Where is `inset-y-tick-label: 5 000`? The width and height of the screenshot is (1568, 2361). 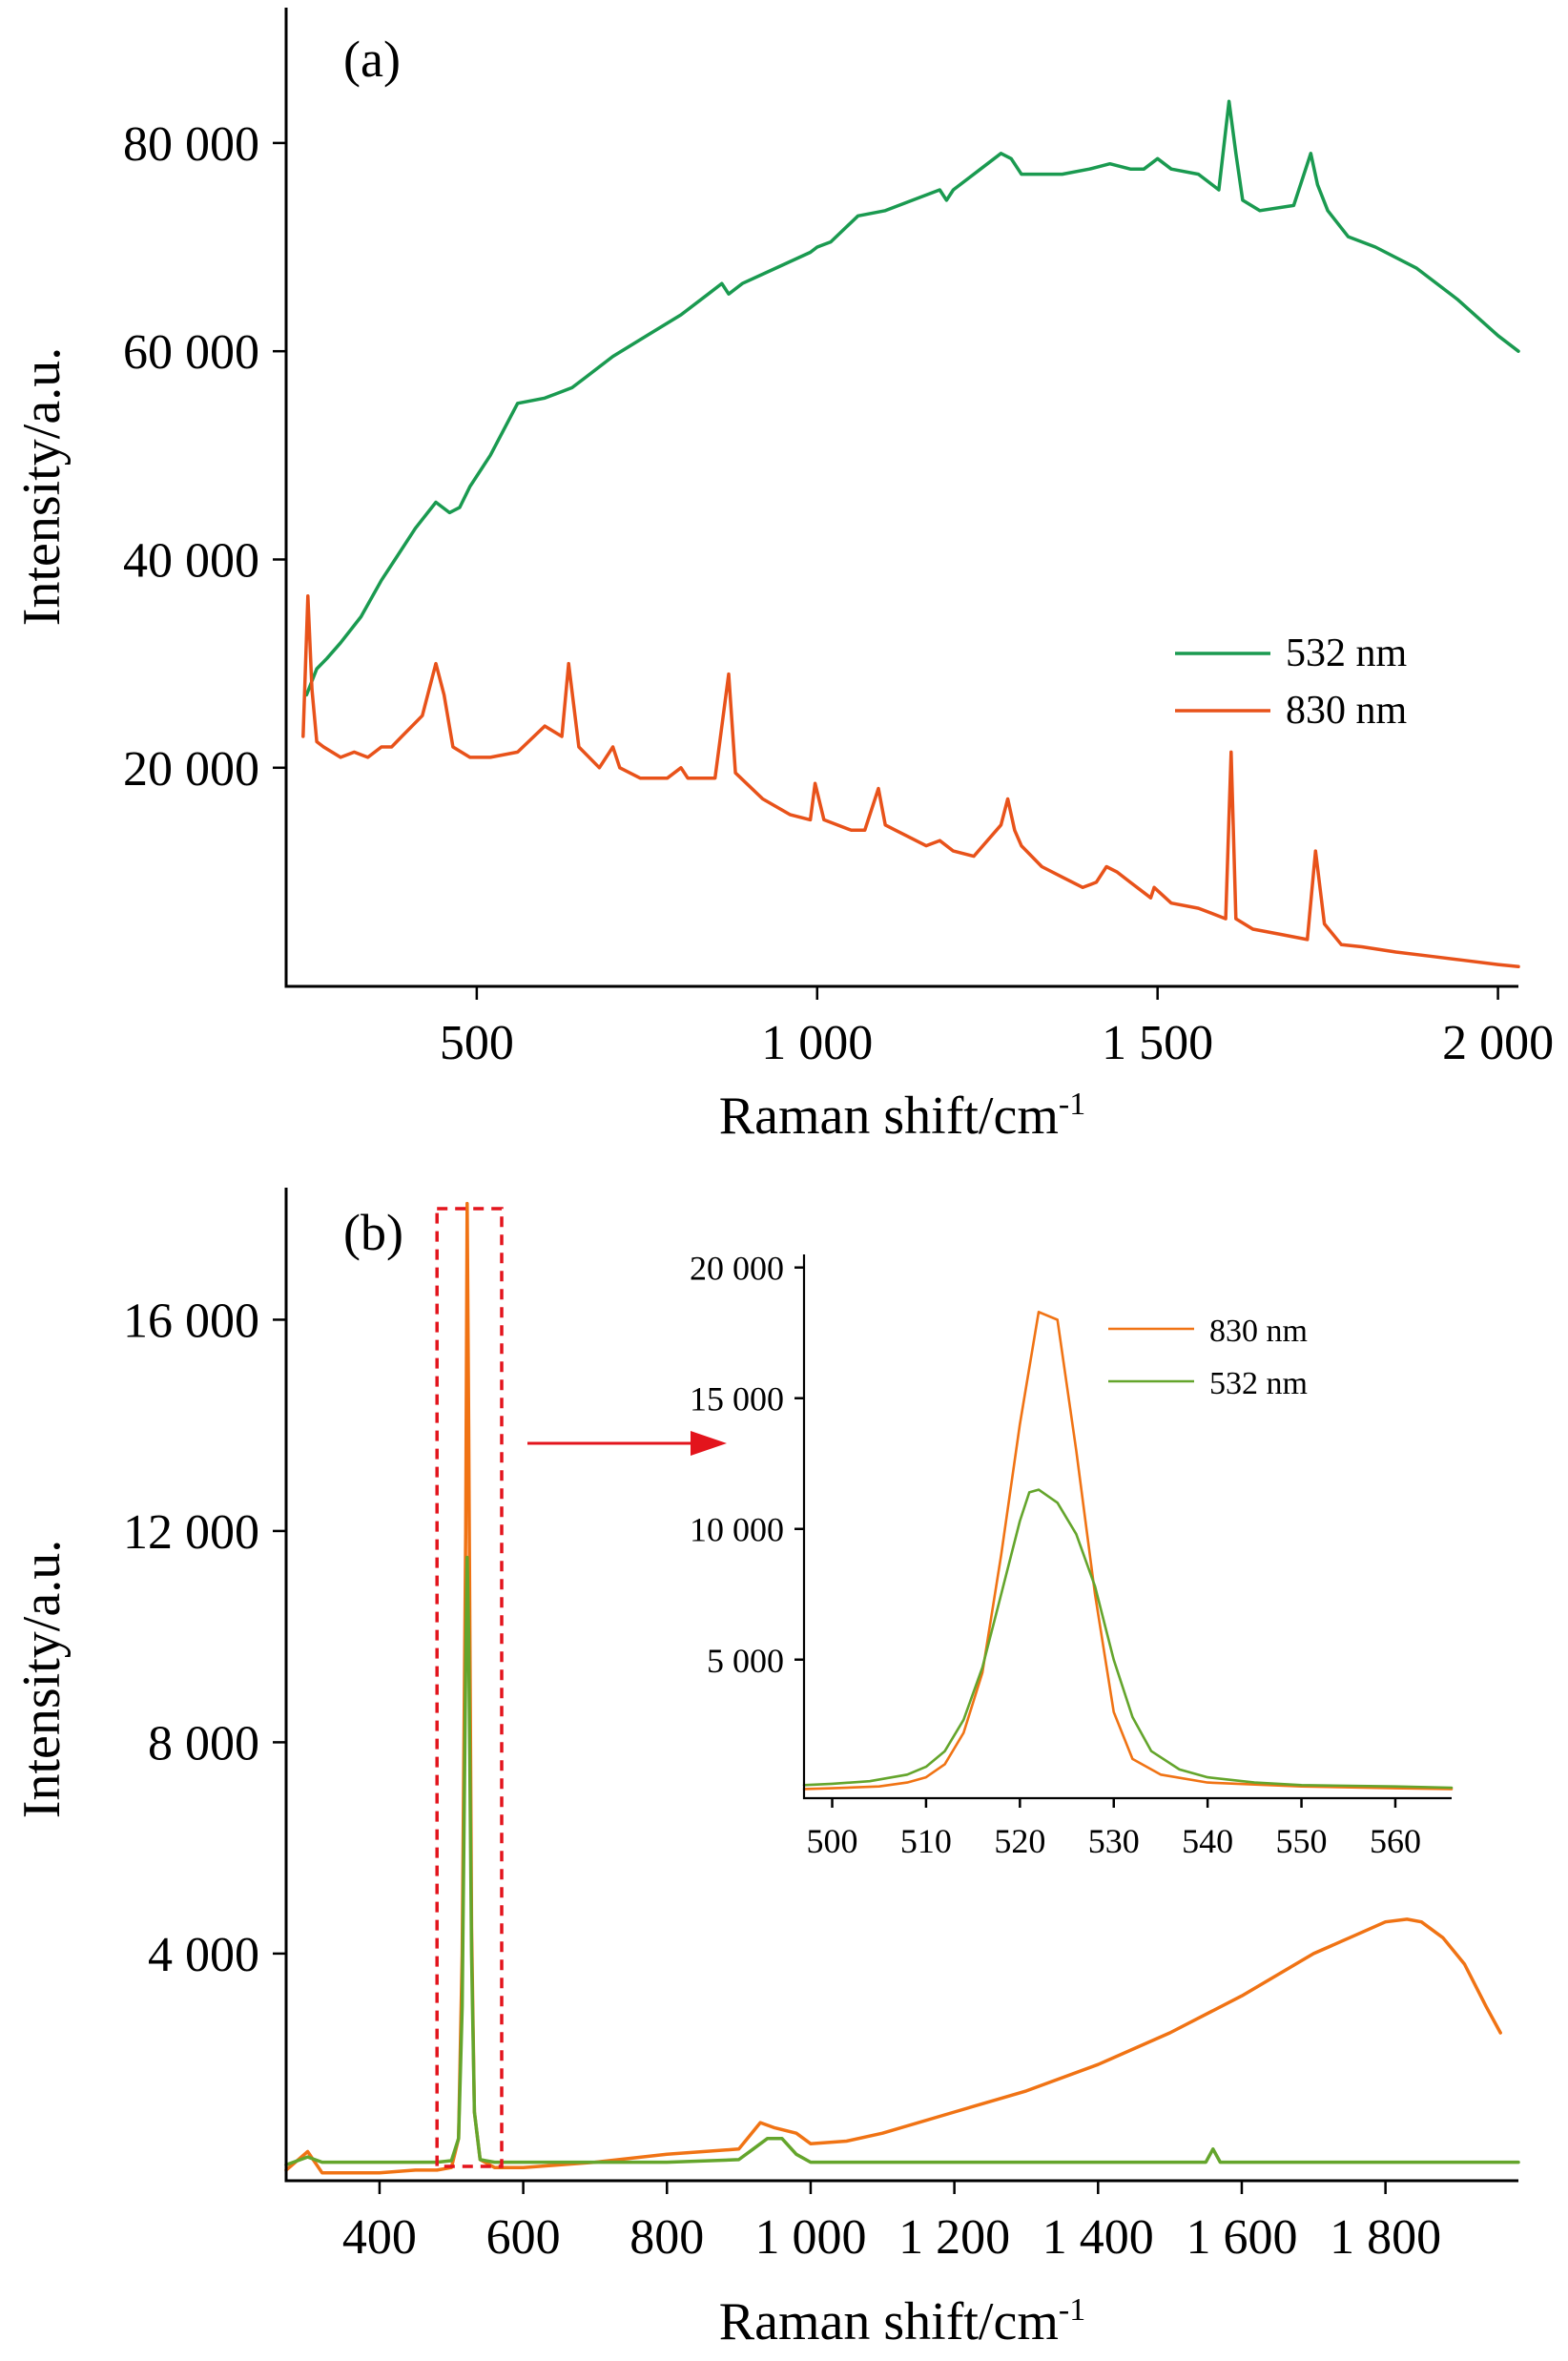 inset-y-tick-label: 5 000 is located at coordinates (745, 1661).